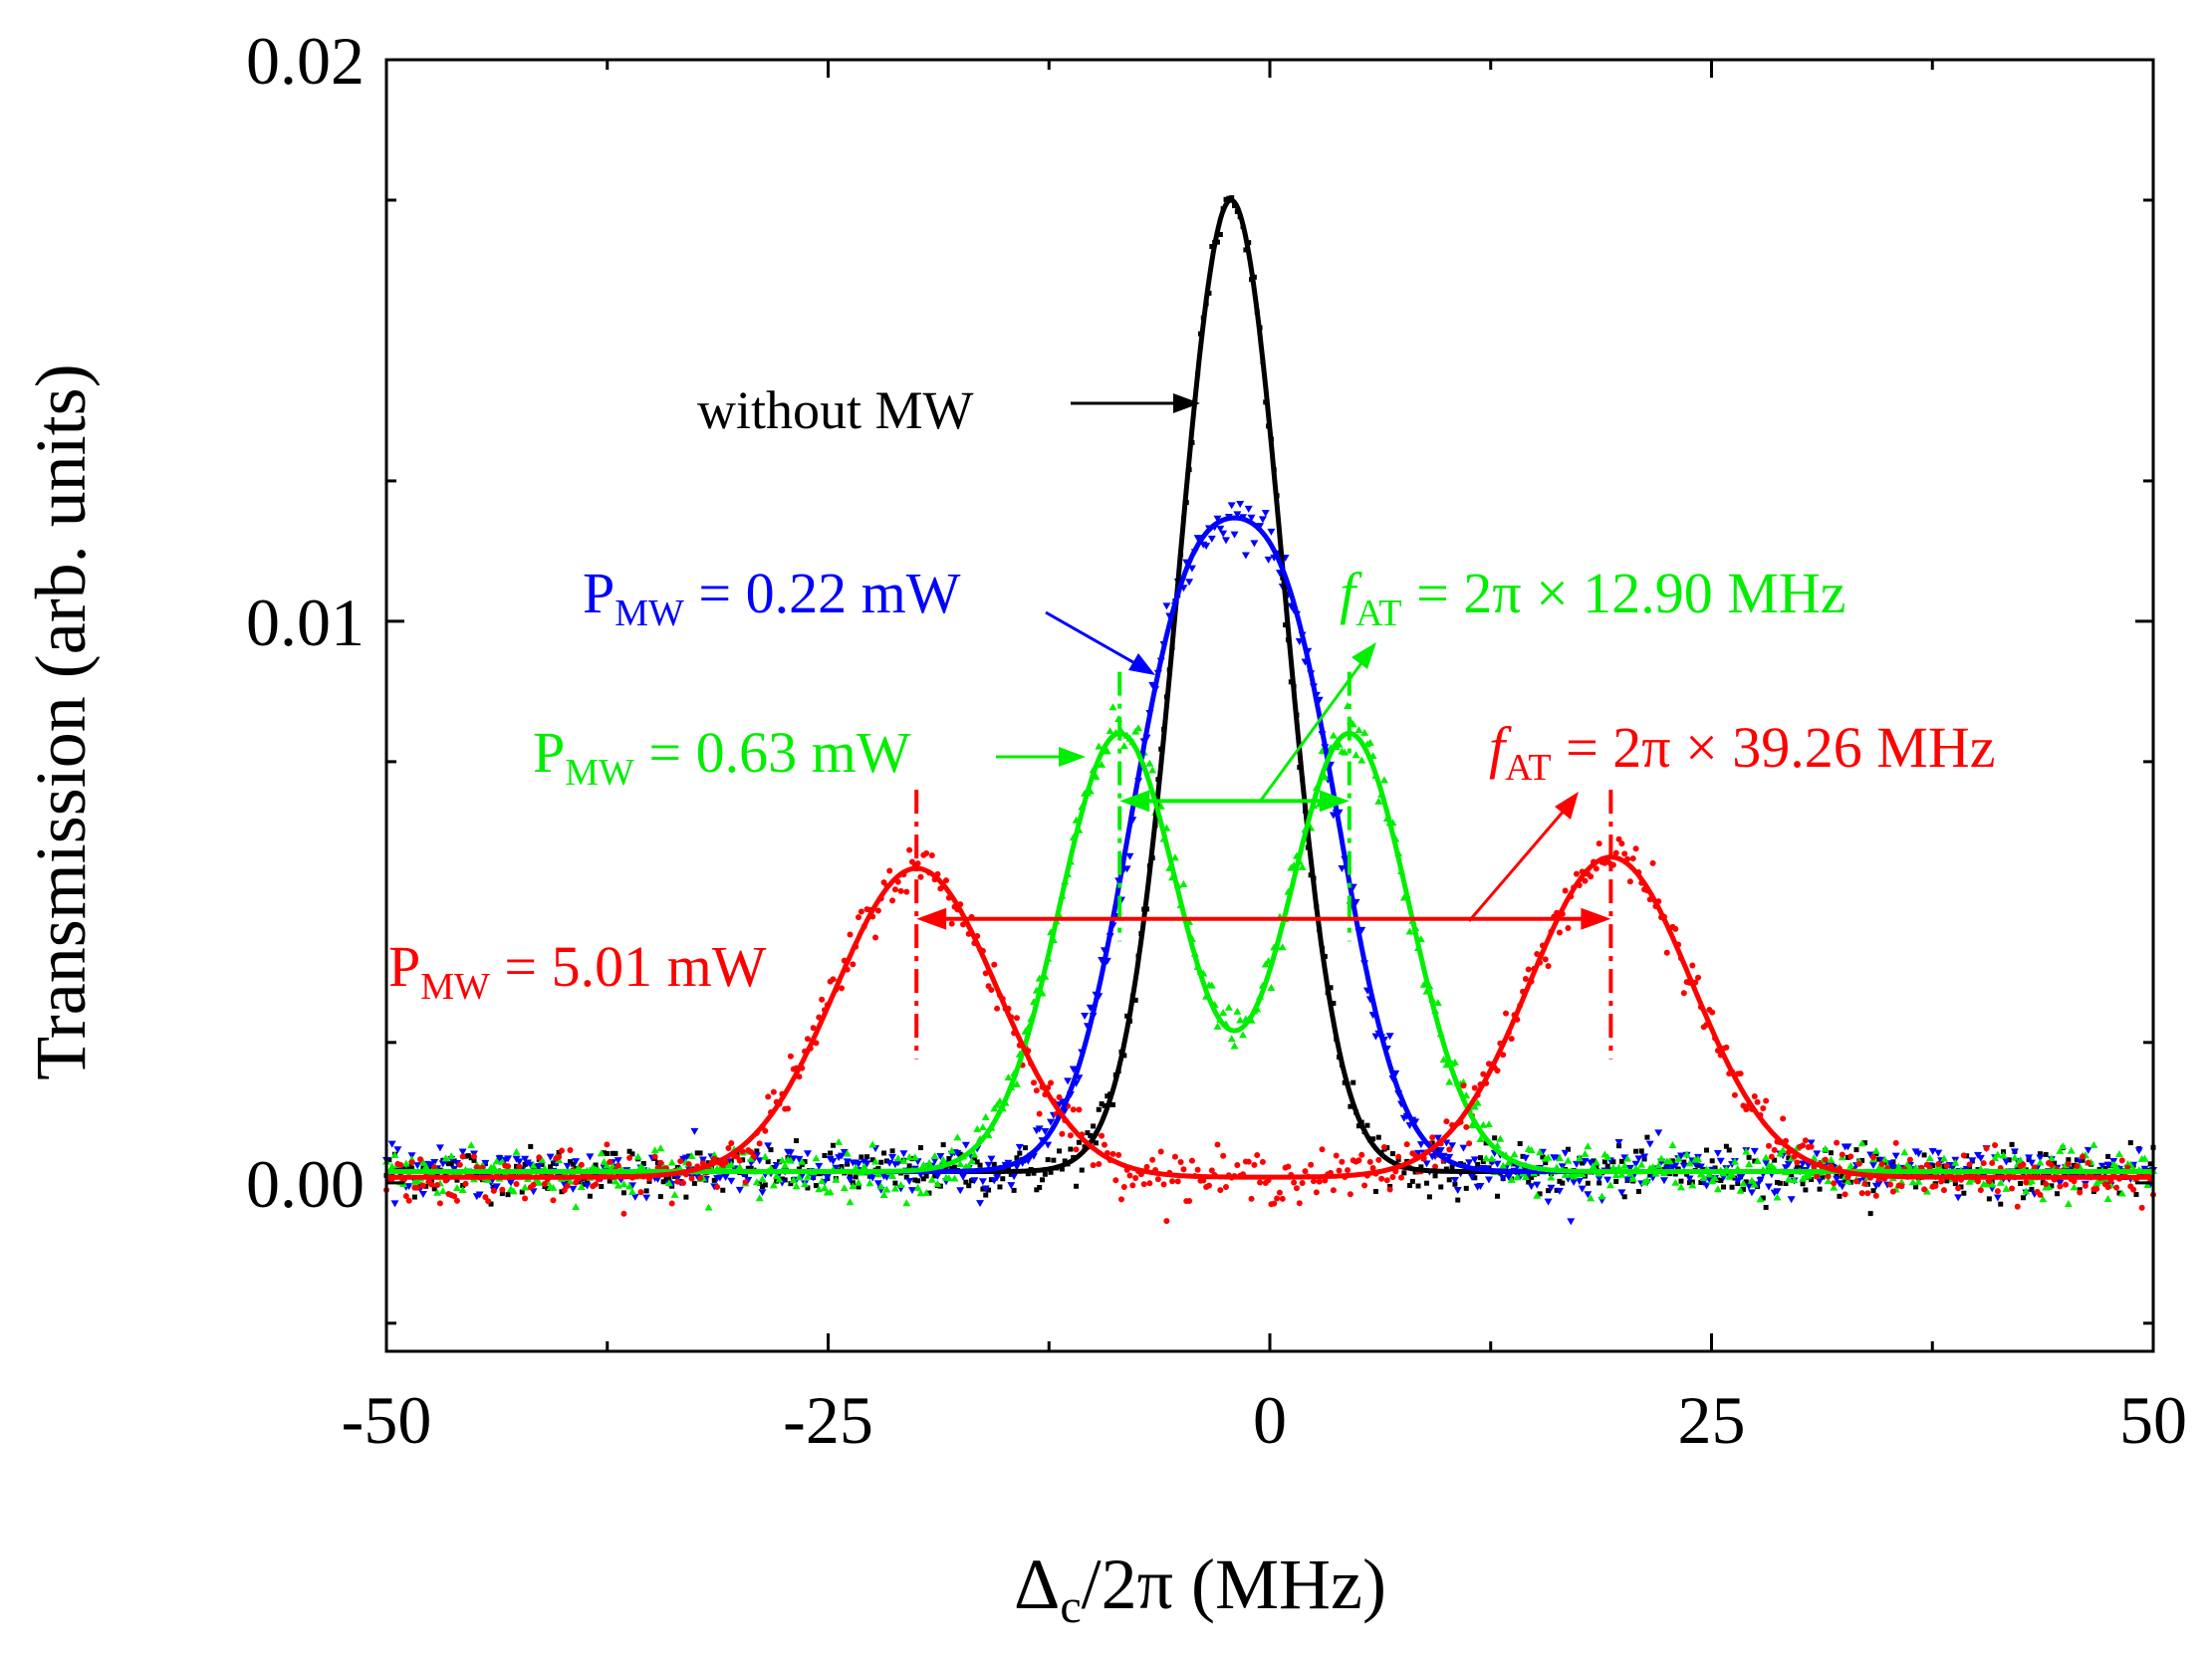 The height and width of the screenshot is (1660, 2212). I want to click on arrowhead-pmw-green, so click(1072, 757).